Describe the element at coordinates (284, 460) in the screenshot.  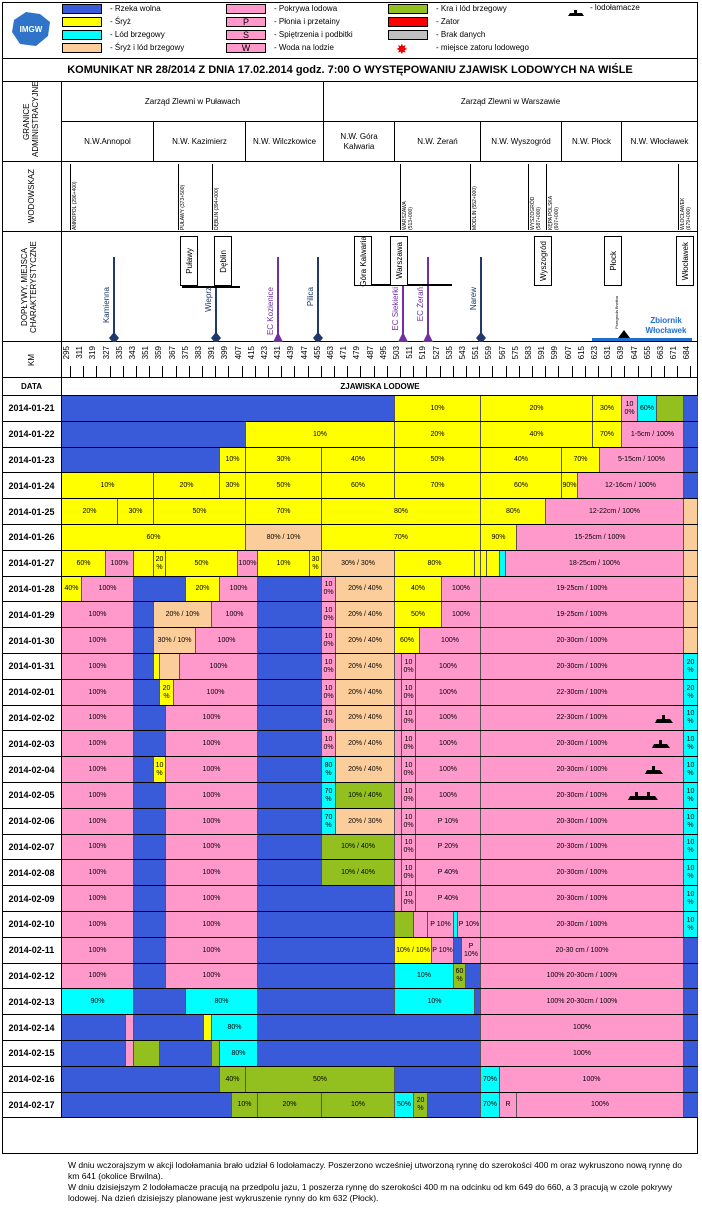
I see `ice-segment: 30%` at that location.